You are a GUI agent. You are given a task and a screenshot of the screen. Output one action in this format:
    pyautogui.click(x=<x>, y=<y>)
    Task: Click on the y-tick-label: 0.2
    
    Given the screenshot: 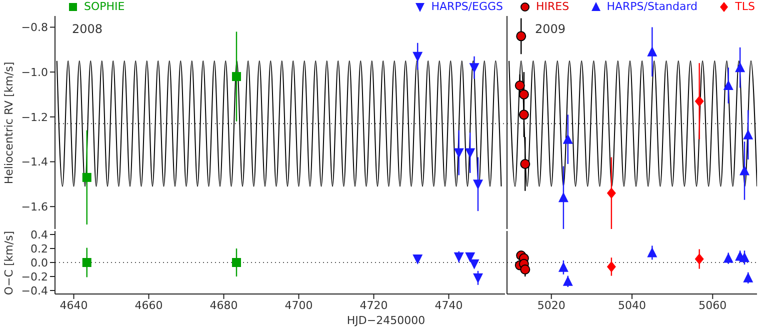 What is the action you would take?
    pyautogui.click(x=39, y=249)
    